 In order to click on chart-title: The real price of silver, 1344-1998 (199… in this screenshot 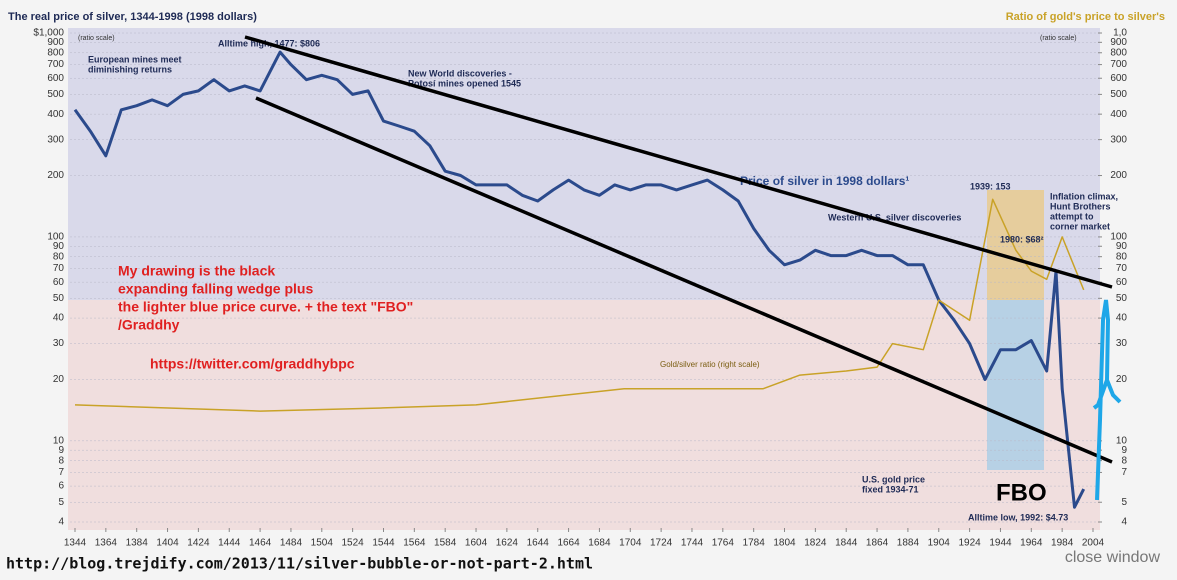, I will do `click(132, 17)`.